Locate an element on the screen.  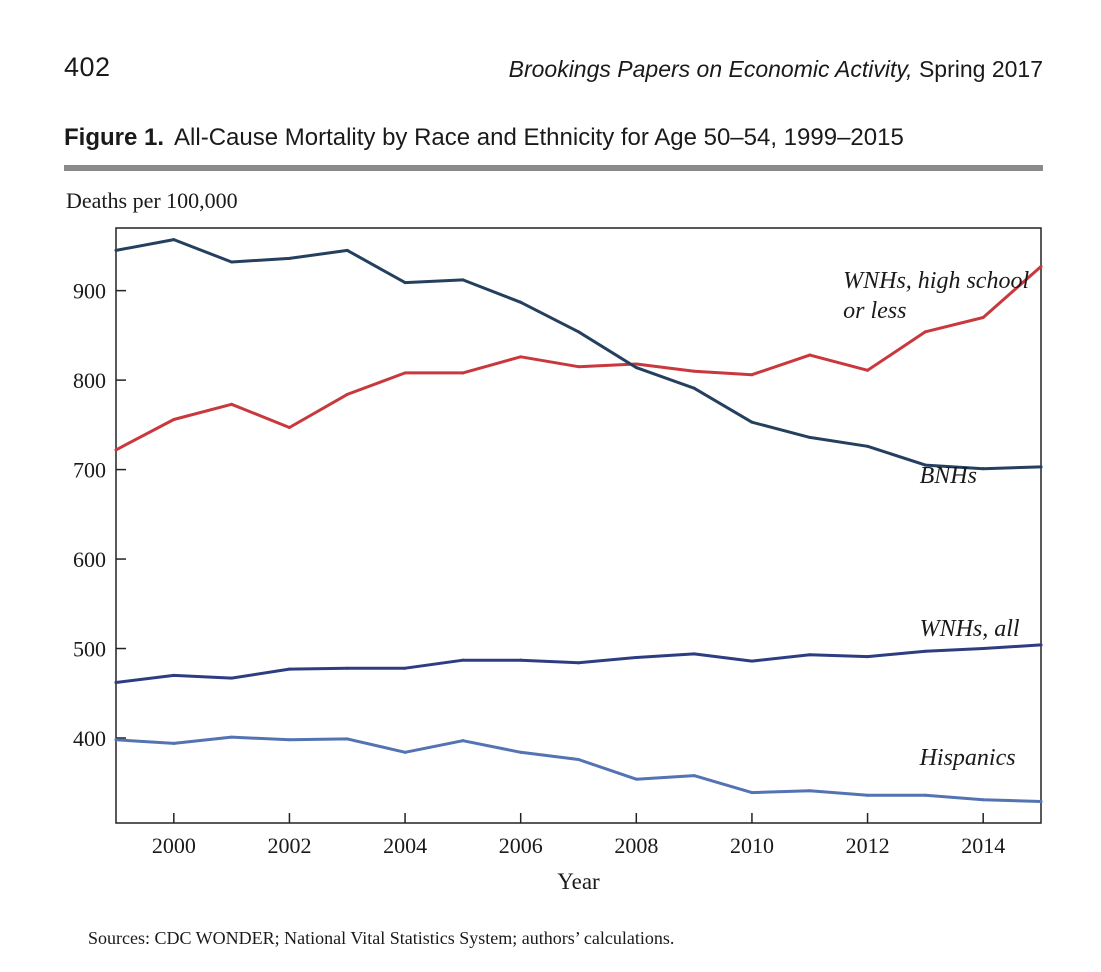
x-tick-label: 2012 is located at coordinates (868, 845).